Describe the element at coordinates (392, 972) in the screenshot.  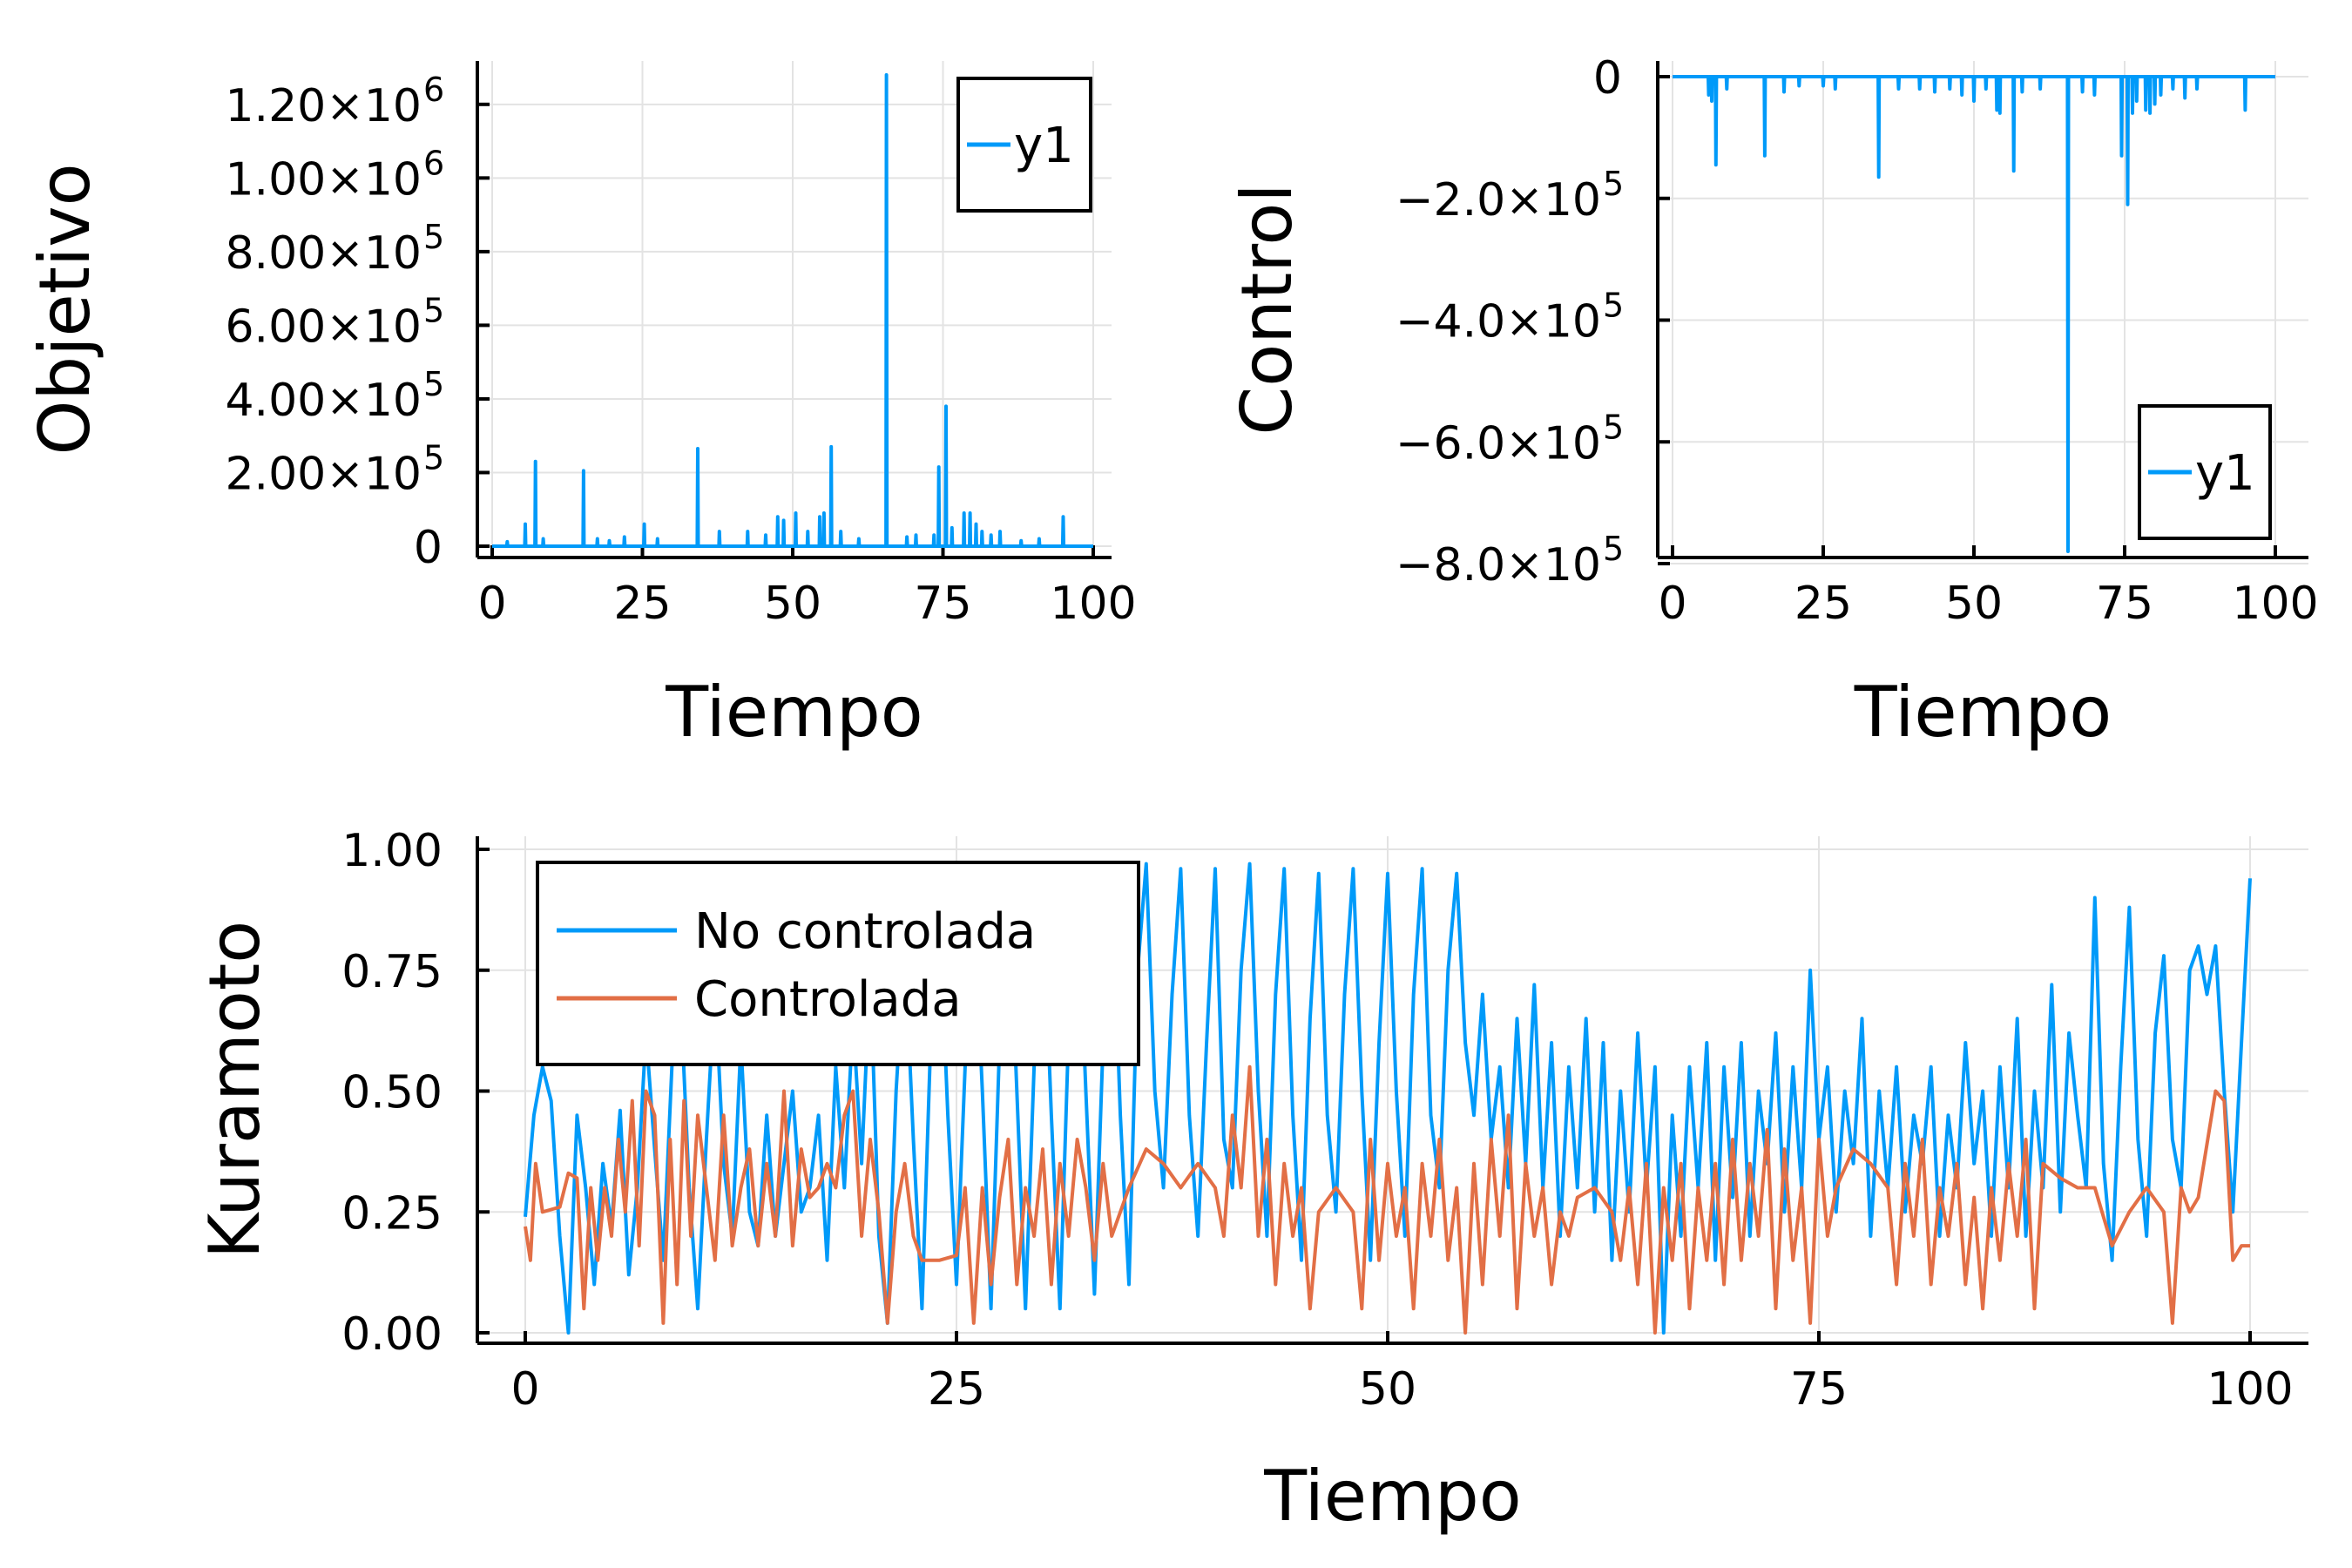
I see `y-tick-label: 0.75` at that location.